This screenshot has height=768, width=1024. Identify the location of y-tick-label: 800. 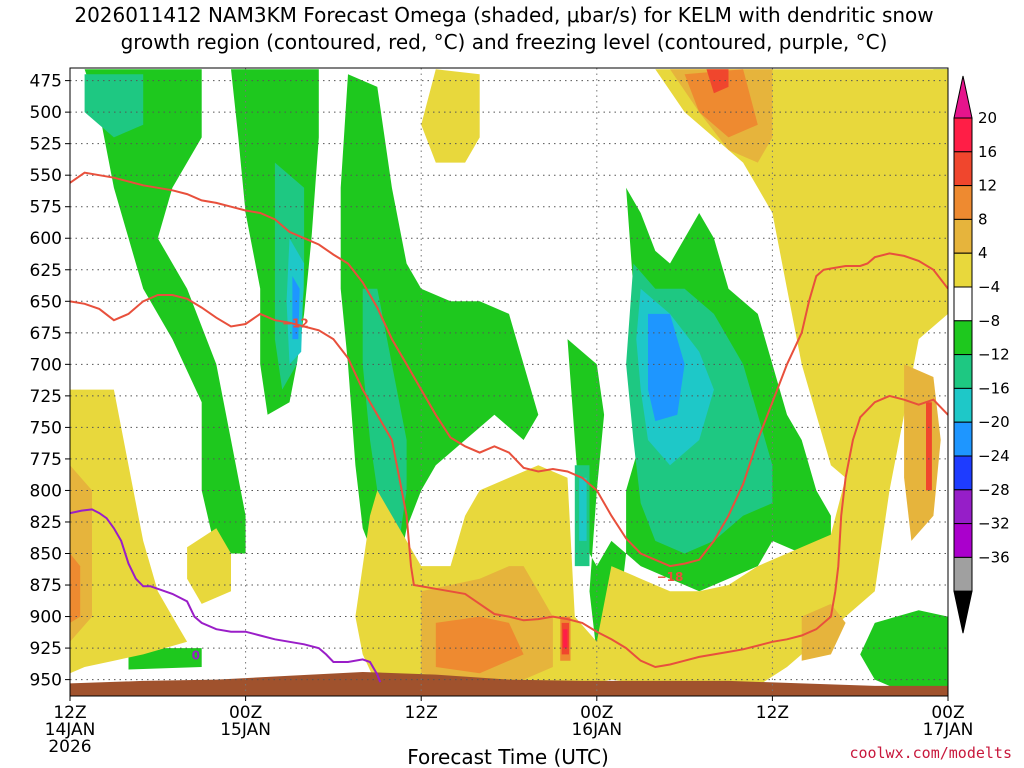
(46, 491).